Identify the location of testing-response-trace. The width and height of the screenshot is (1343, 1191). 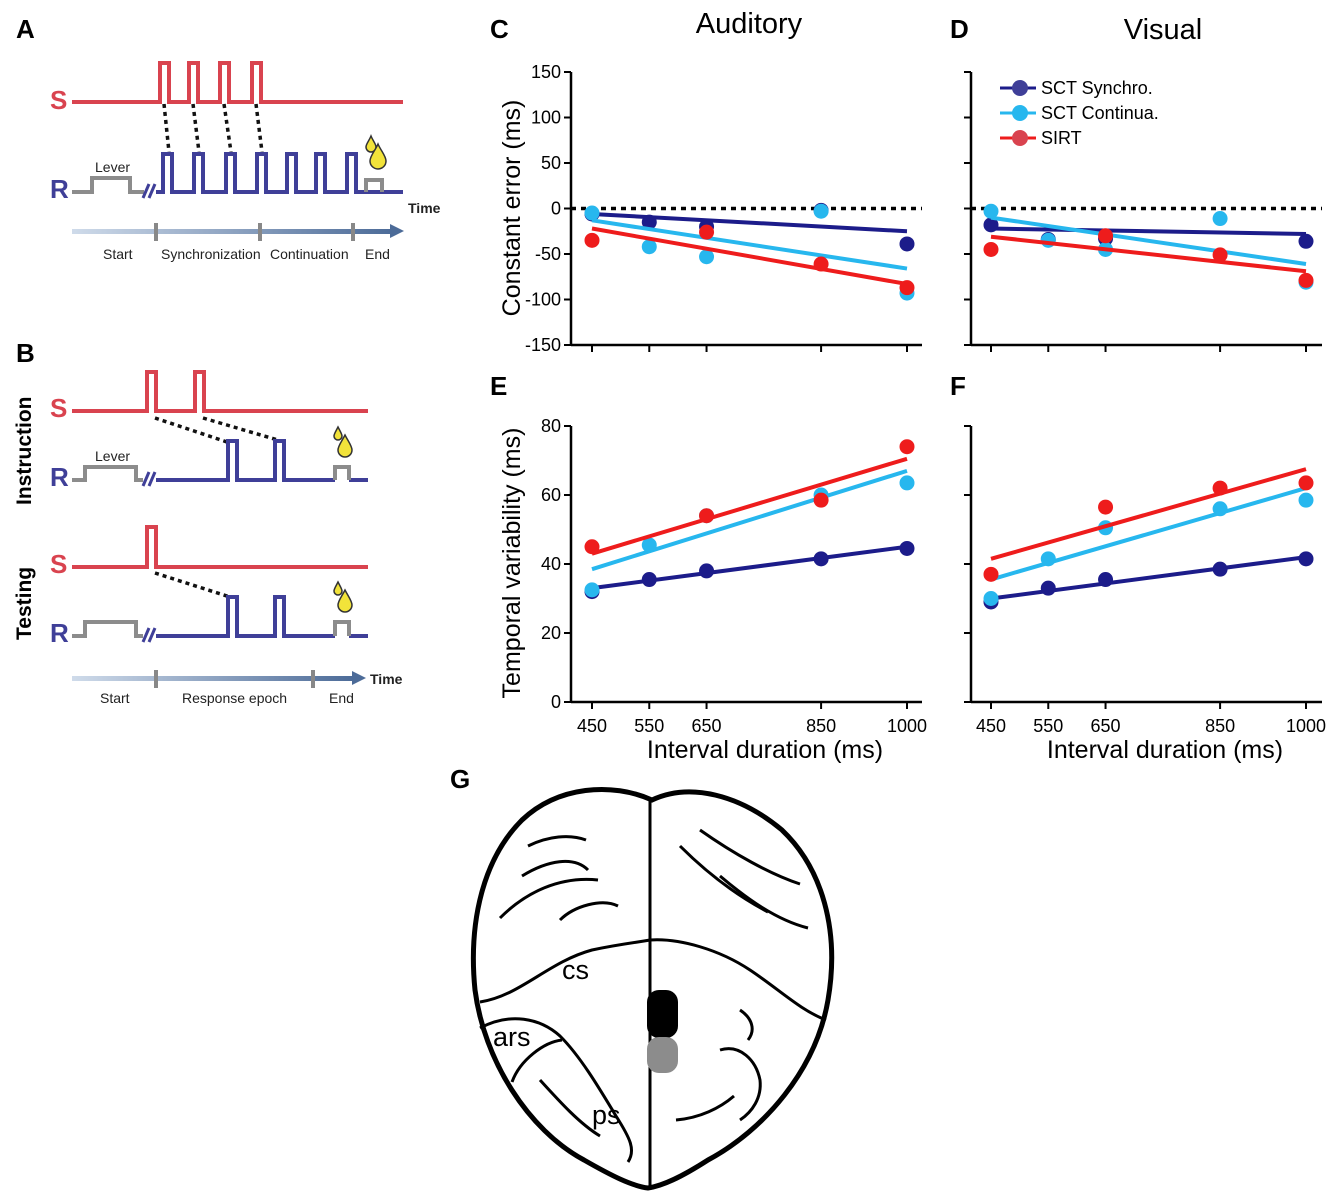
(262, 616).